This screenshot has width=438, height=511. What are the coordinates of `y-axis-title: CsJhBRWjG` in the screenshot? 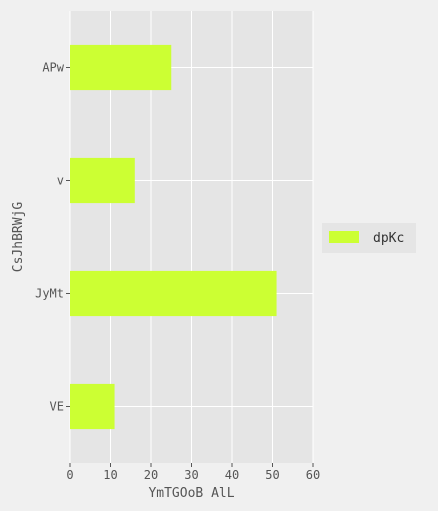 It's located at (18, 237).